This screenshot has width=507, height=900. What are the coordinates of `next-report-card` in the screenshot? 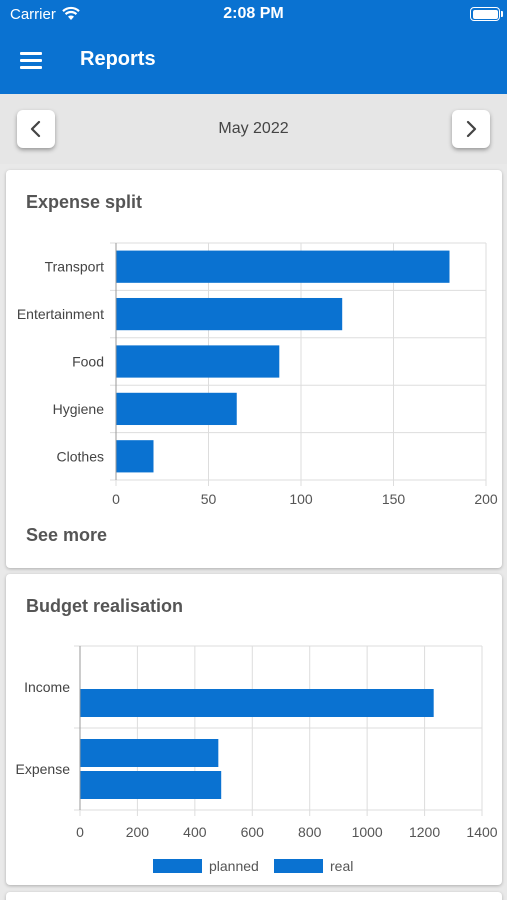 It's located at (254, 896).